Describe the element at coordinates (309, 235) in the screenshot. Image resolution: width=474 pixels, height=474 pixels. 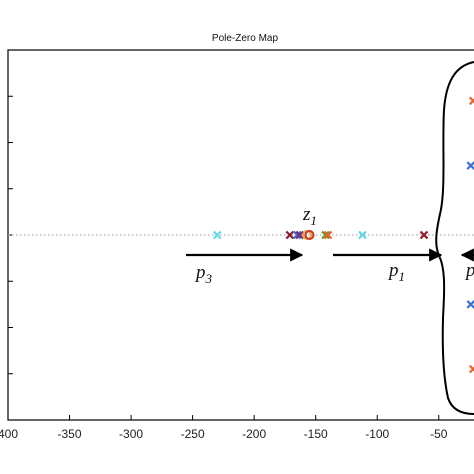
I see `zero-marker` at that location.